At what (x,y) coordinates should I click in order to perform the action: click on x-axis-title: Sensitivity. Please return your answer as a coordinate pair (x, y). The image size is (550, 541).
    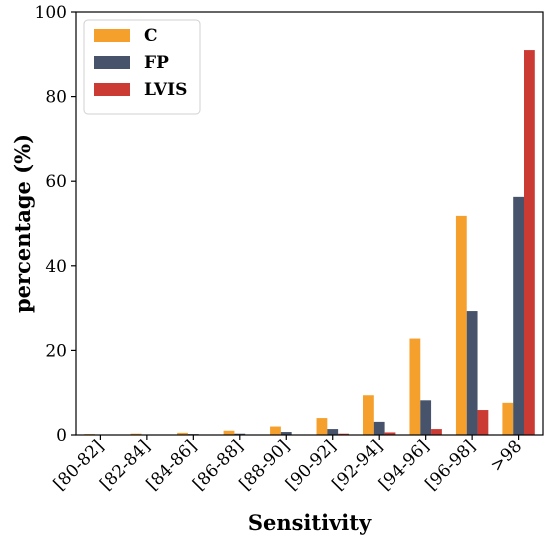
    Looking at the image, I should click on (310, 522).